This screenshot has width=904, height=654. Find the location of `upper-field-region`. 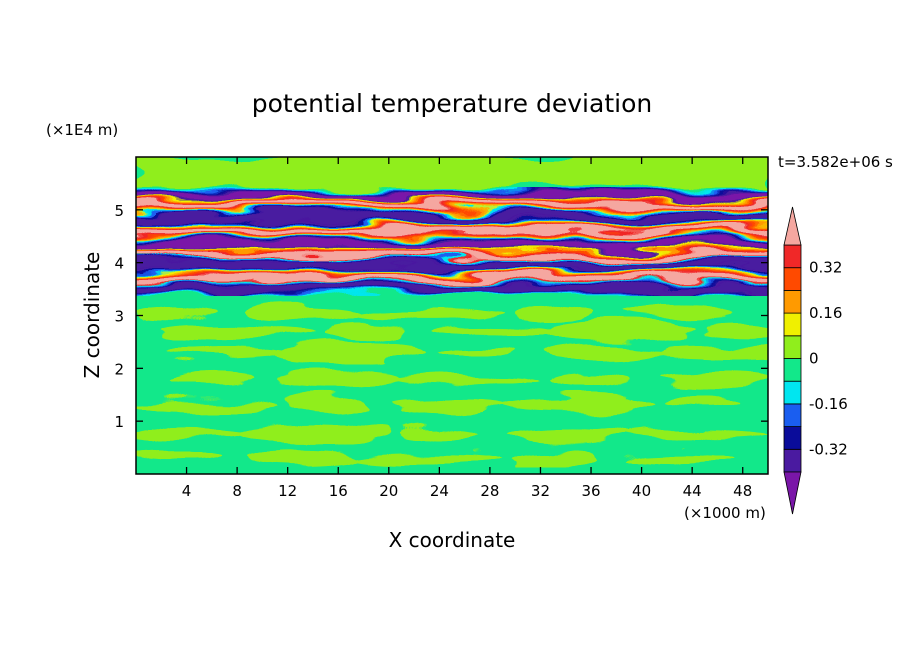

upper-field-region is located at coordinates (452, 172).